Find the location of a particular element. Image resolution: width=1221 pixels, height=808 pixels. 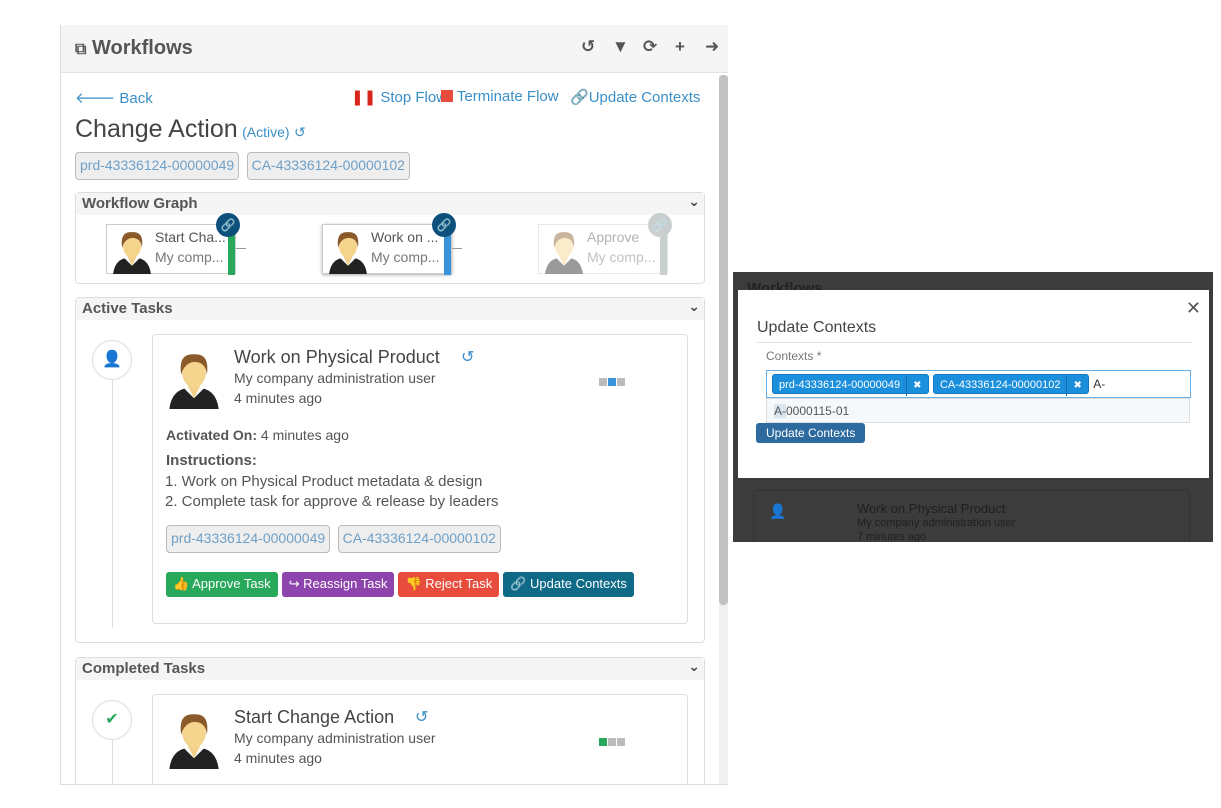

context-chip: prd-43336124-00000049 ✖ is located at coordinates (850, 385).